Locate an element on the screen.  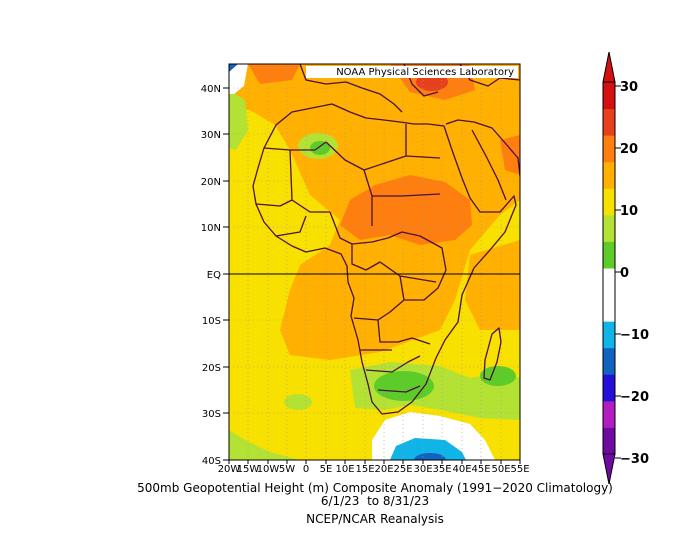
colorbar-top-arrow is located at coordinates (609, 67).